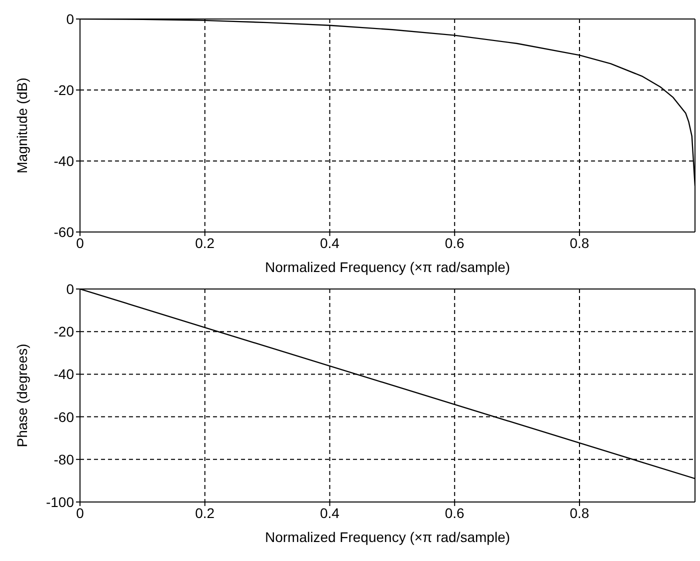 The width and height of the screenshot is (700, 561). What do you see at coordinates (64, 459) in the screenshot?
I see `y-tick-label: -80` at bounding box center [64, 459].